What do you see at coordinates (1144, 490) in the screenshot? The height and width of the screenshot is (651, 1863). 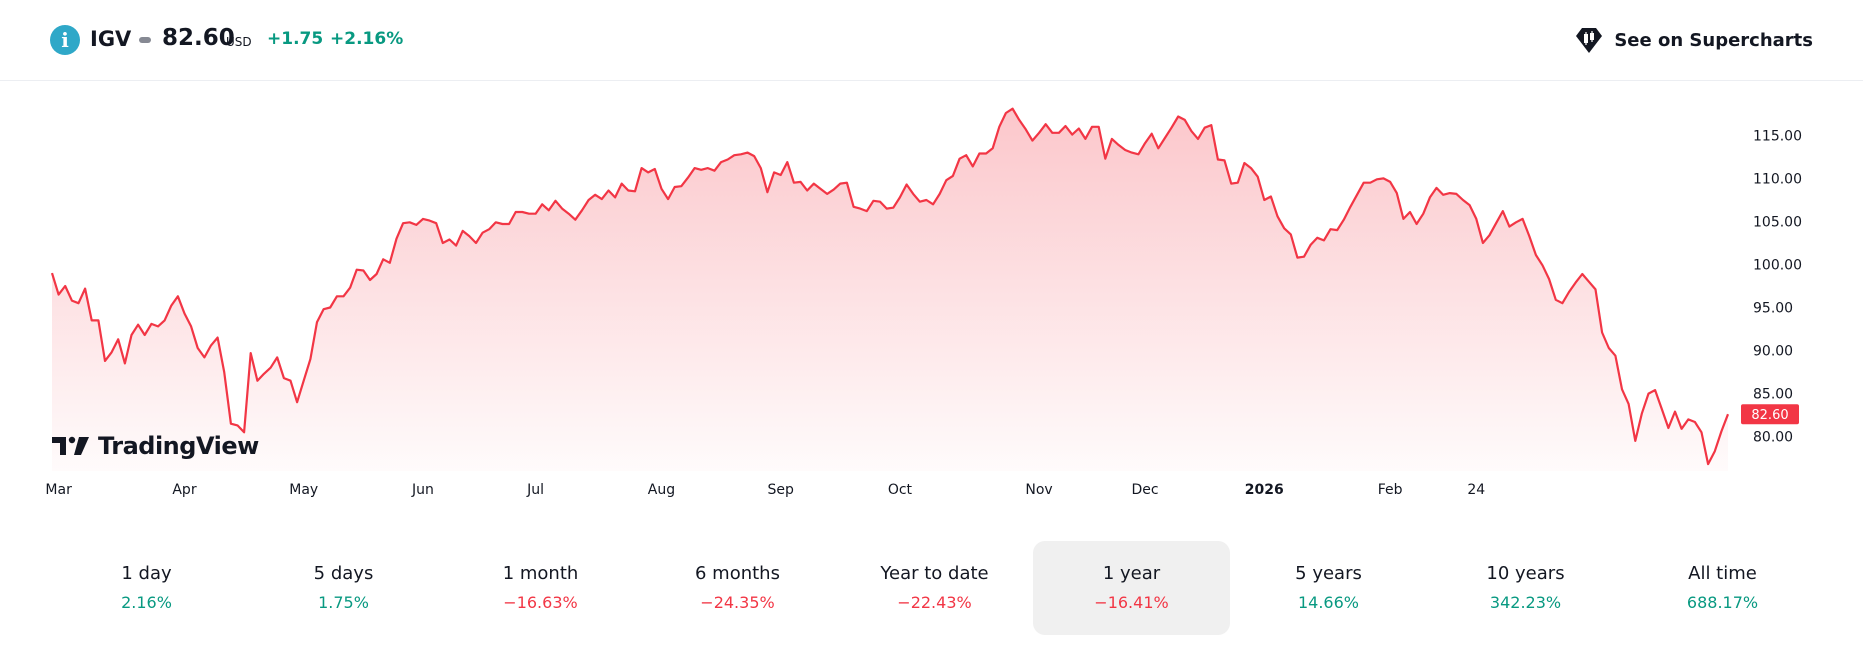 I see `x-axis-tick-label: Dec` at bounding box center [1144, 490].